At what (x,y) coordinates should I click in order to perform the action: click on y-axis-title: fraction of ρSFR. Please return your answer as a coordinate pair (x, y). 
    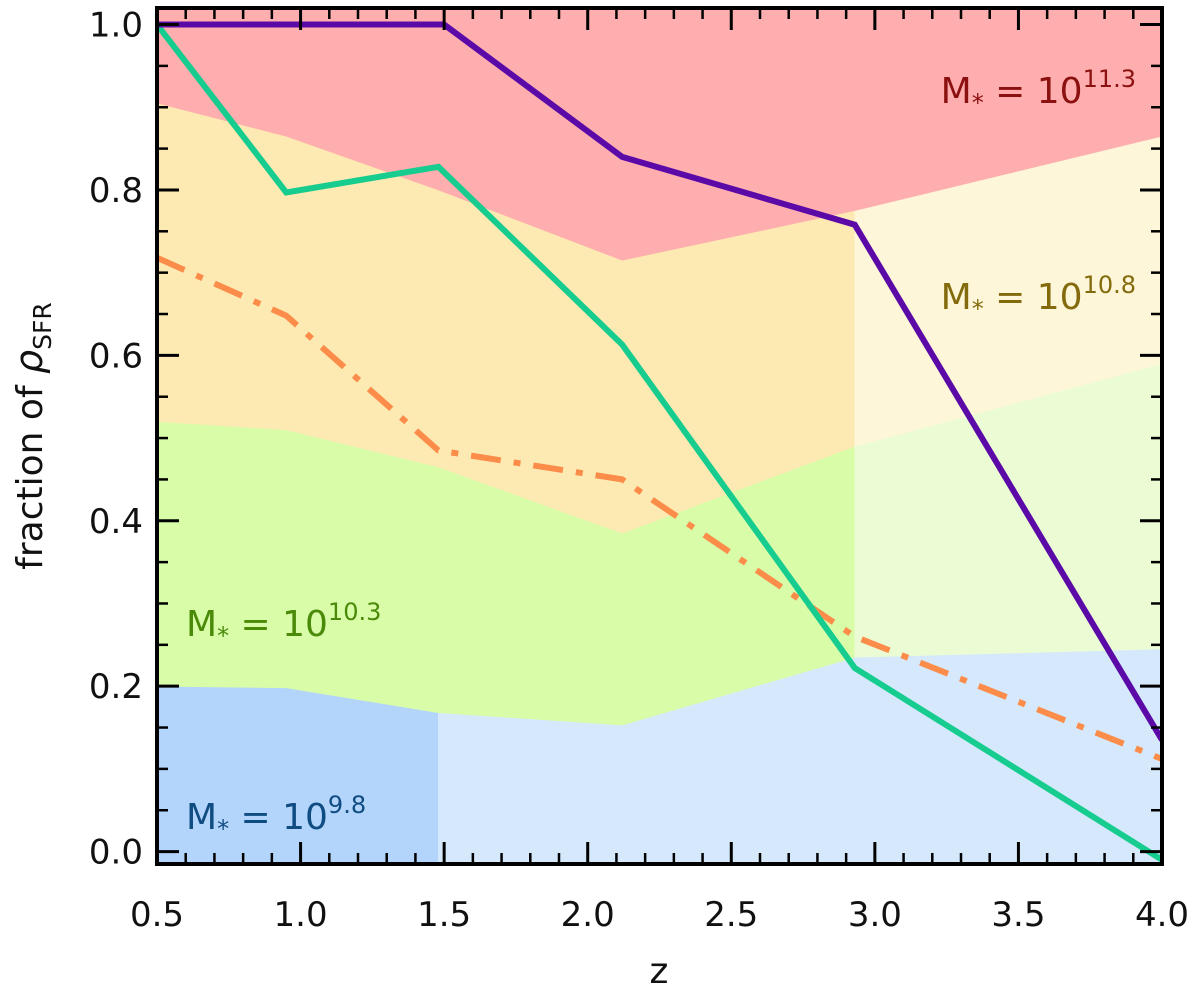
    Looking at the image, I should click on (32, 436).